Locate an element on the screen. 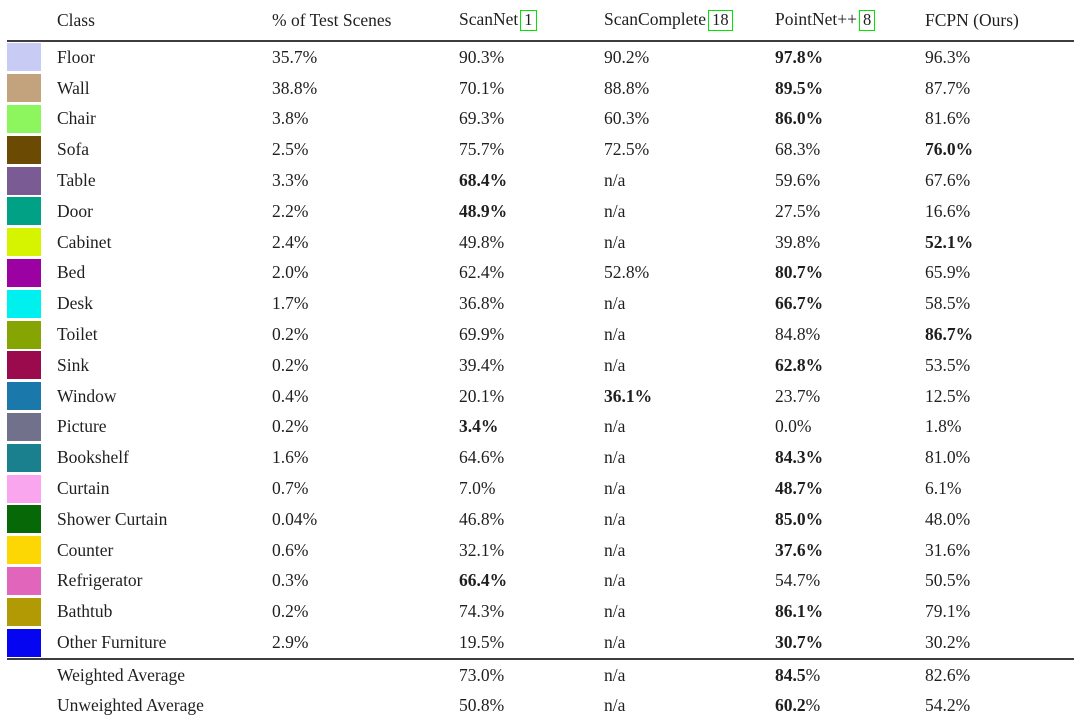 The image size is (1080, 722). scannet-cell: 19.5% is located at coordinates (482, 642).